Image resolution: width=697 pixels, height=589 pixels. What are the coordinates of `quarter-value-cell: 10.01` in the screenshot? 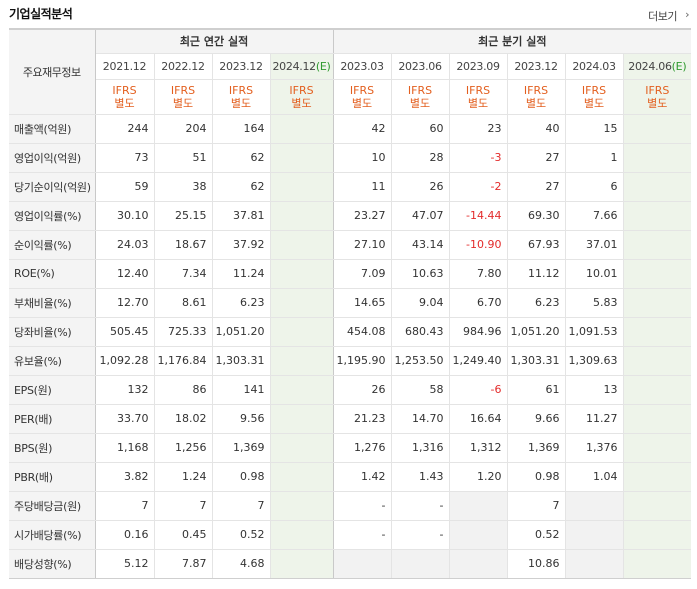 It's located at (594, 274).